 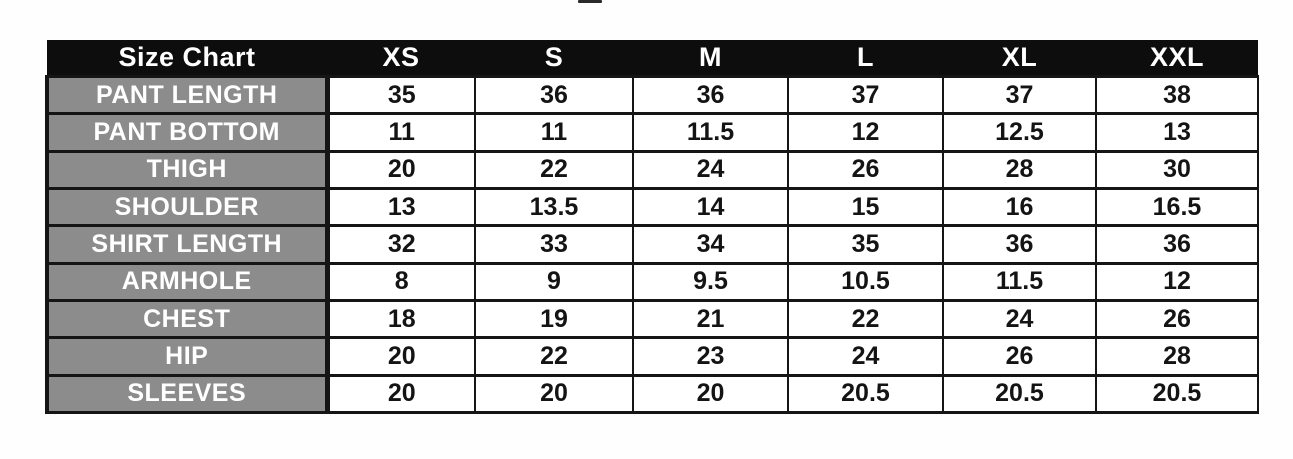 What do you see at coordinates (710, 319) in the screenshot?
I see `size-value-cell: 21` at bounding box center [710, 319].